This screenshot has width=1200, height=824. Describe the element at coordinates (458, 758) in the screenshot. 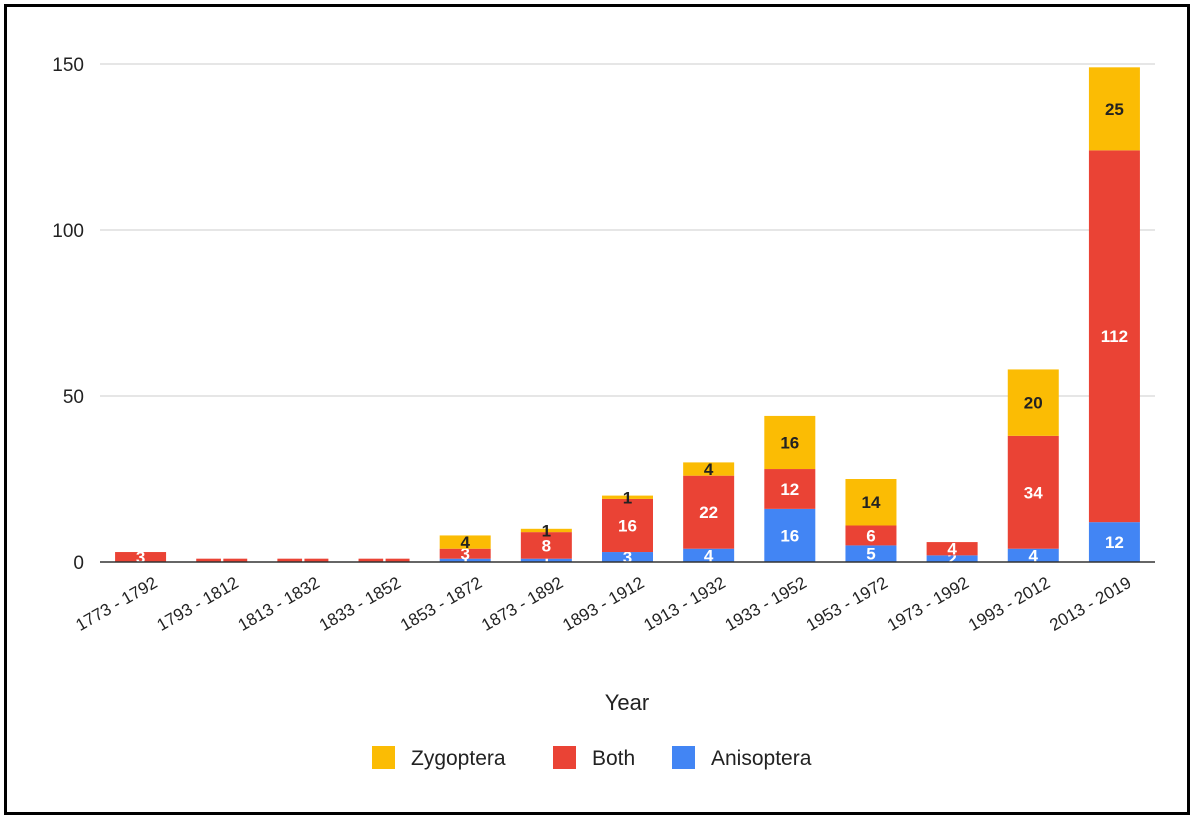

I see `legend-label: Zygoptera` at that location.